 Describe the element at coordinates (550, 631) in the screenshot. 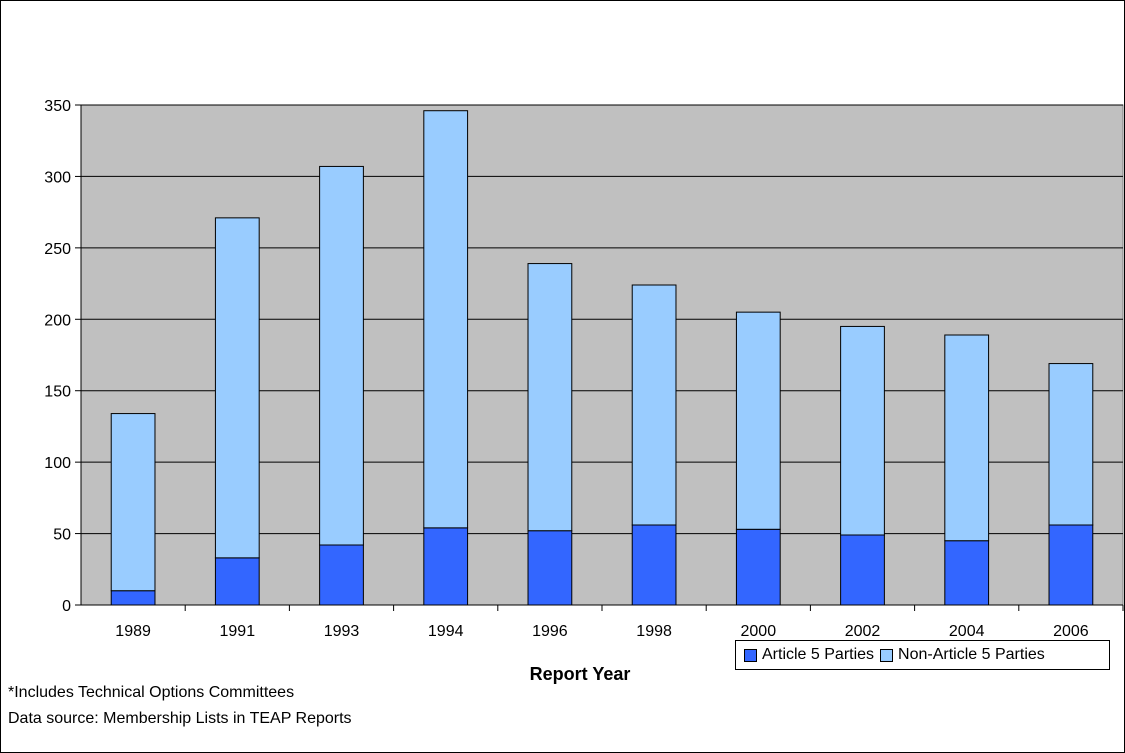

I see `x-tick-label: 1996` at that location.